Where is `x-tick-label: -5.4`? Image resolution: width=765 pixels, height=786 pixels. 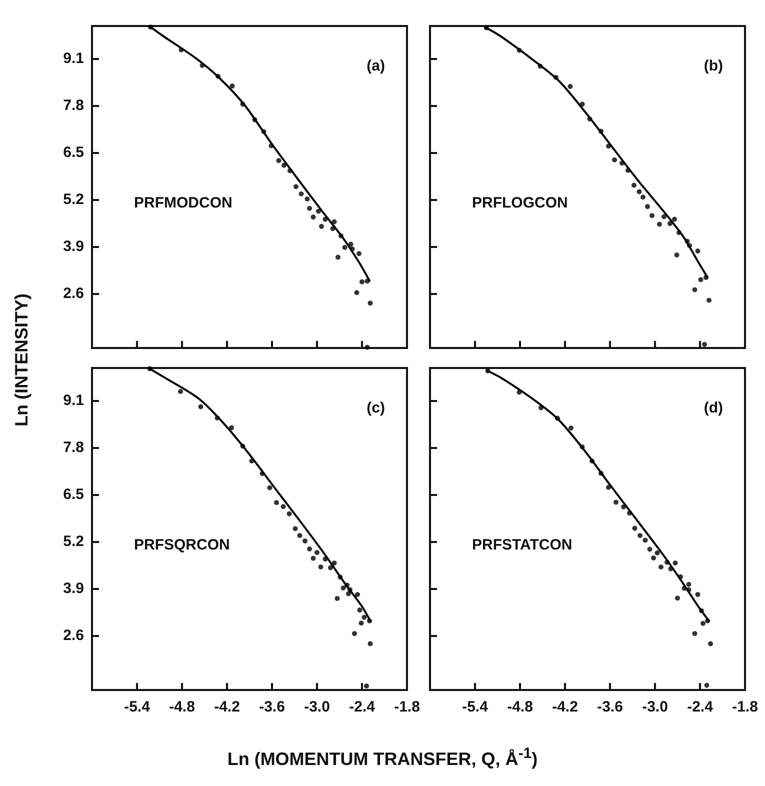
x-tick-label: -5.4 is located at coordinates (475, 707).